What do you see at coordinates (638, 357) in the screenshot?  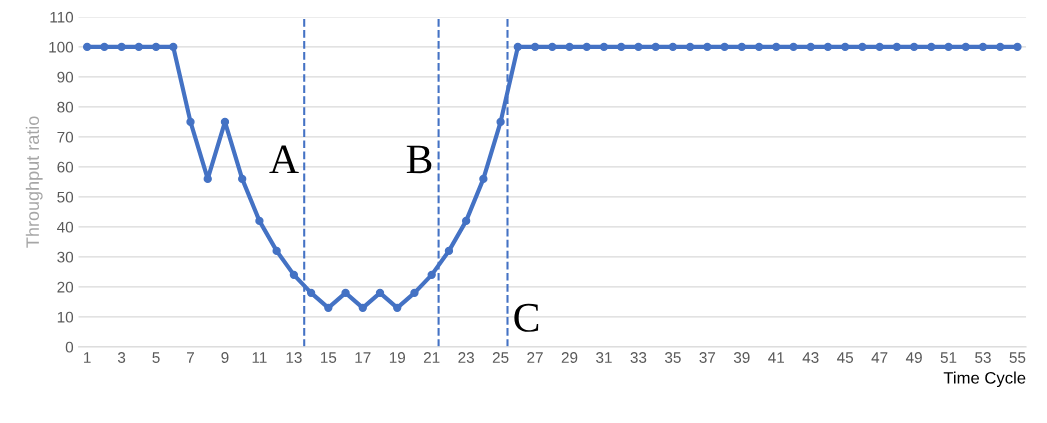 I see `x-tick-label: 33` at bounding box center [638, 357].